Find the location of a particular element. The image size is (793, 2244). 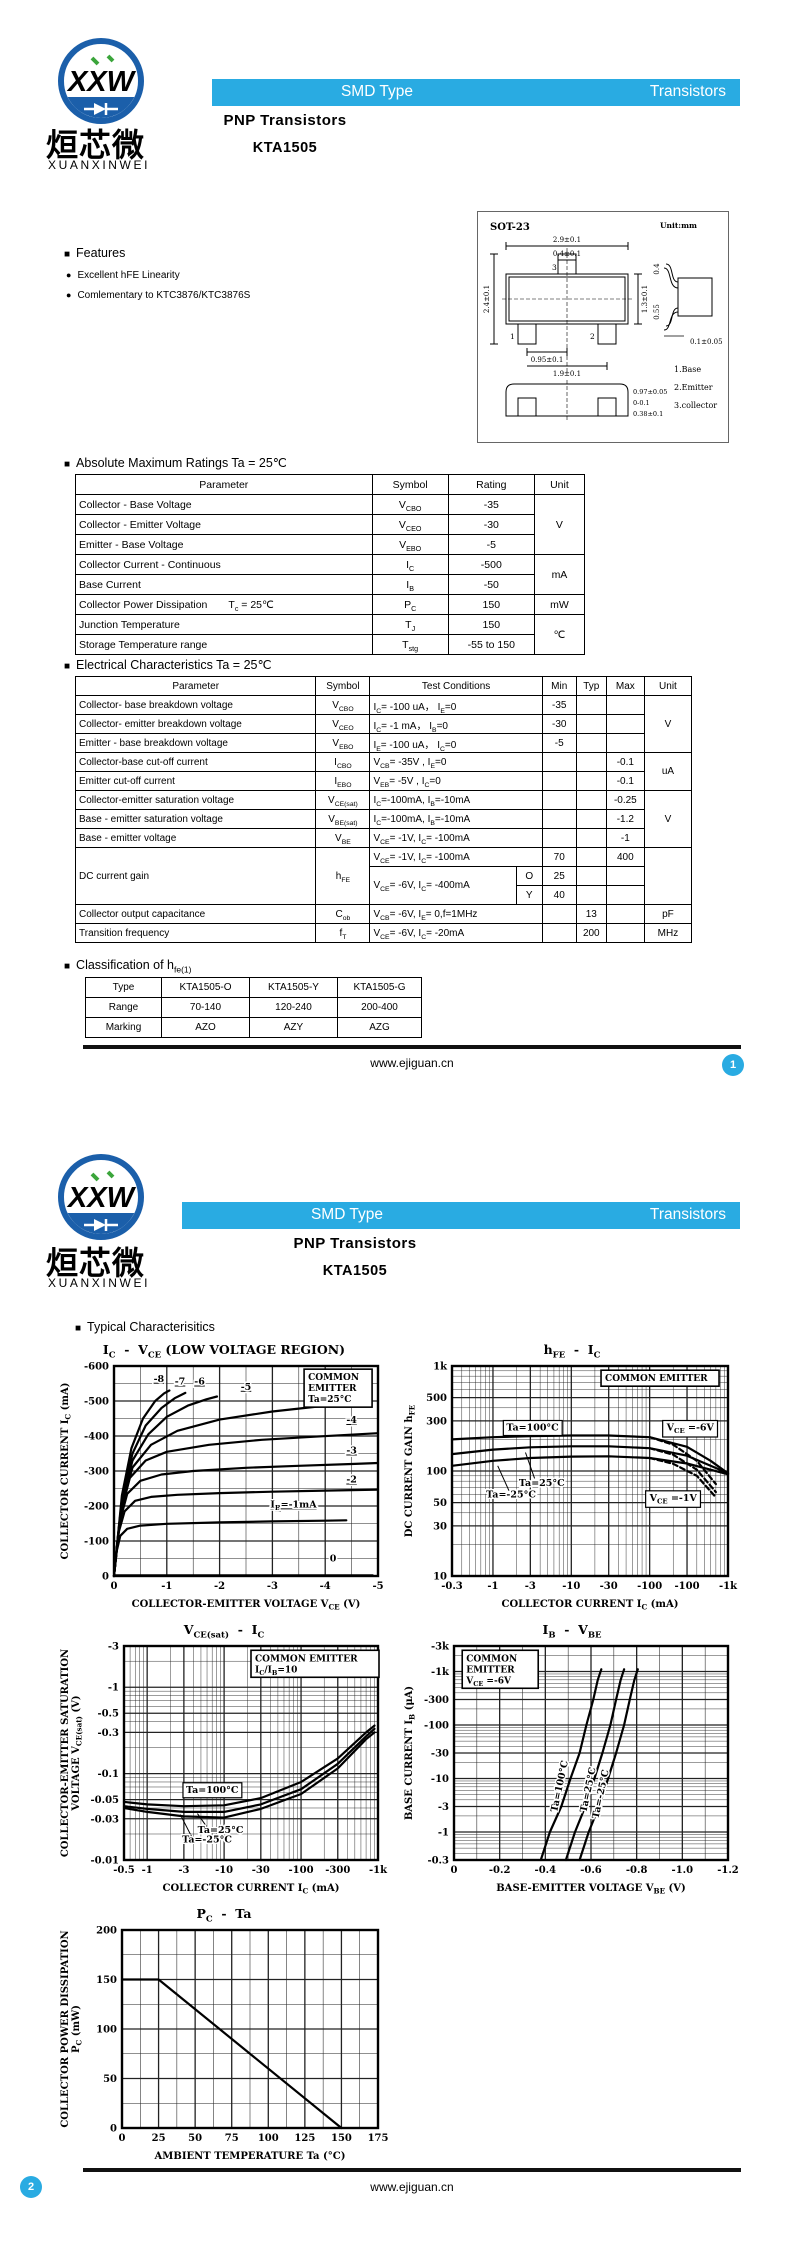

package-side-view is located at coordinates (688, 300).